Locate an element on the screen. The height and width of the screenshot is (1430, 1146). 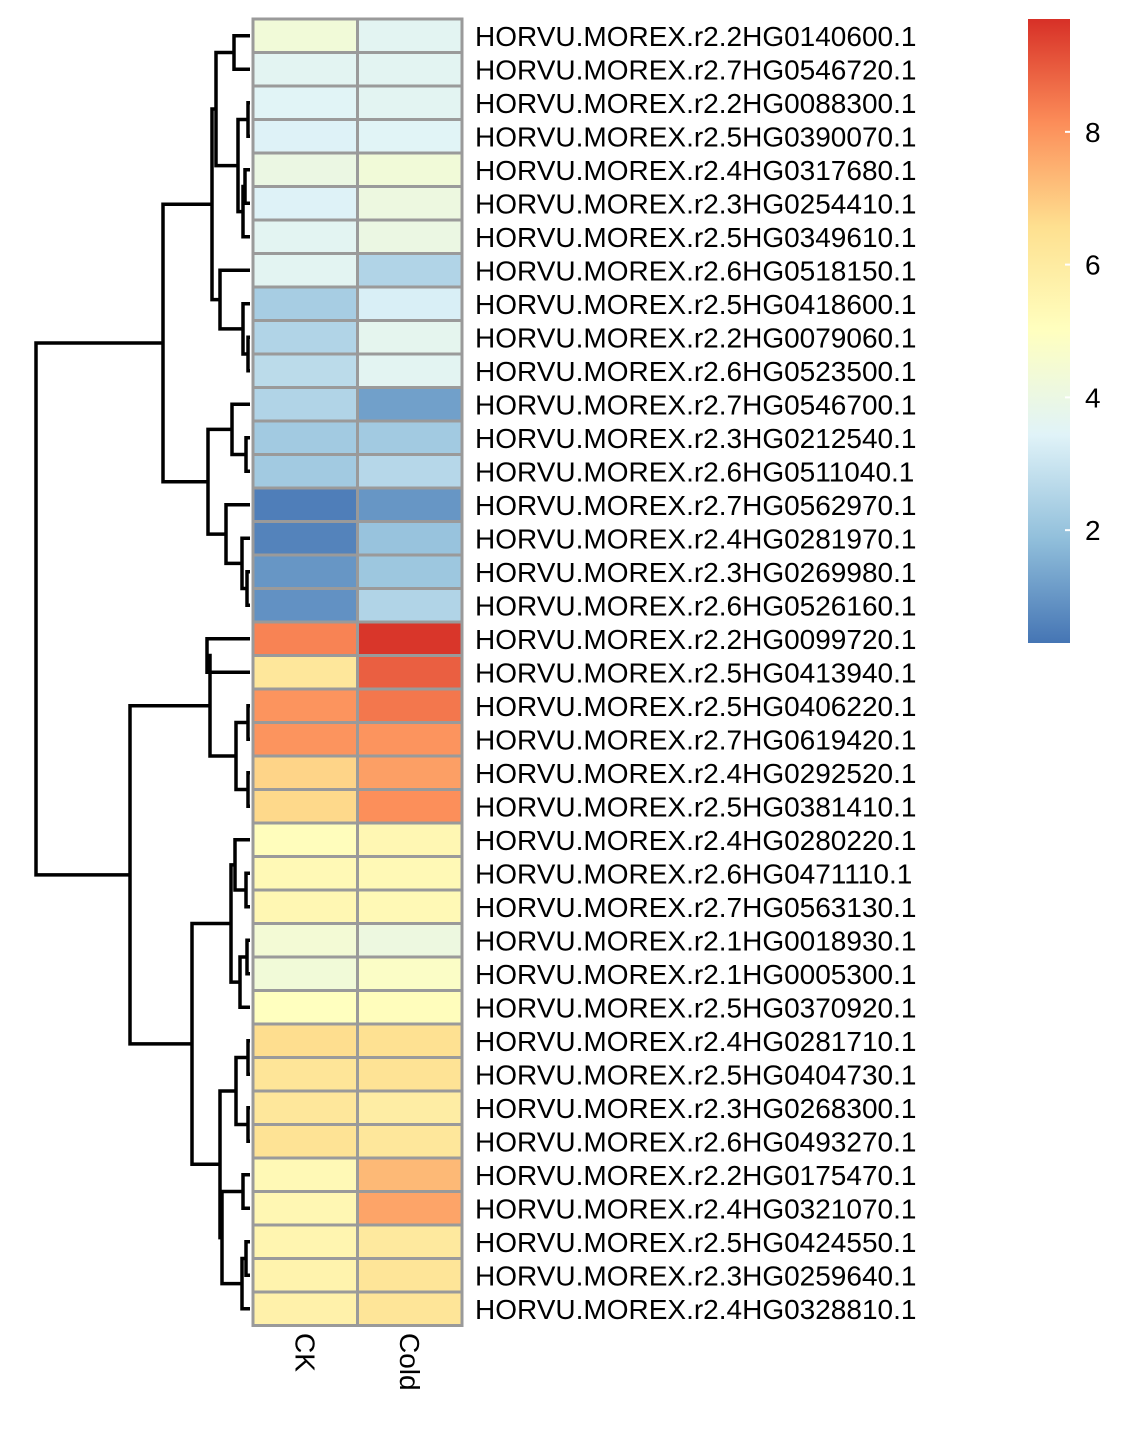
row-label: HORVU.MOREX.r2.4HG0328810.1 is located at coordinates (695, 1309).